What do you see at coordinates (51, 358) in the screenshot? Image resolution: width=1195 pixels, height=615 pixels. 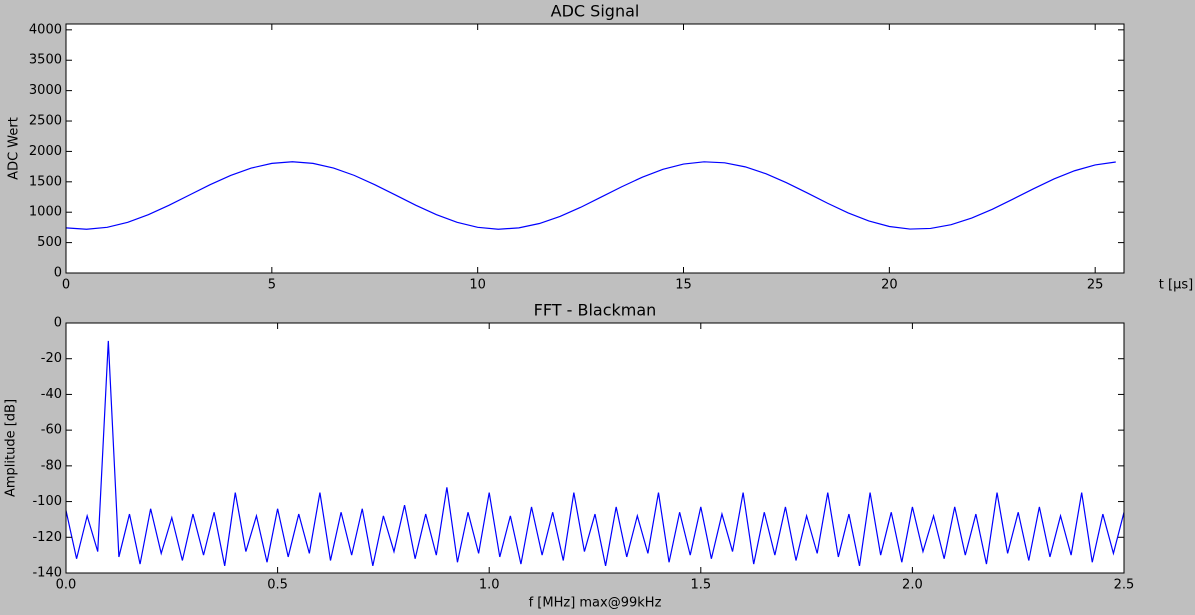 I see `y-tick-label: -20` at bounding box center [51, 358].